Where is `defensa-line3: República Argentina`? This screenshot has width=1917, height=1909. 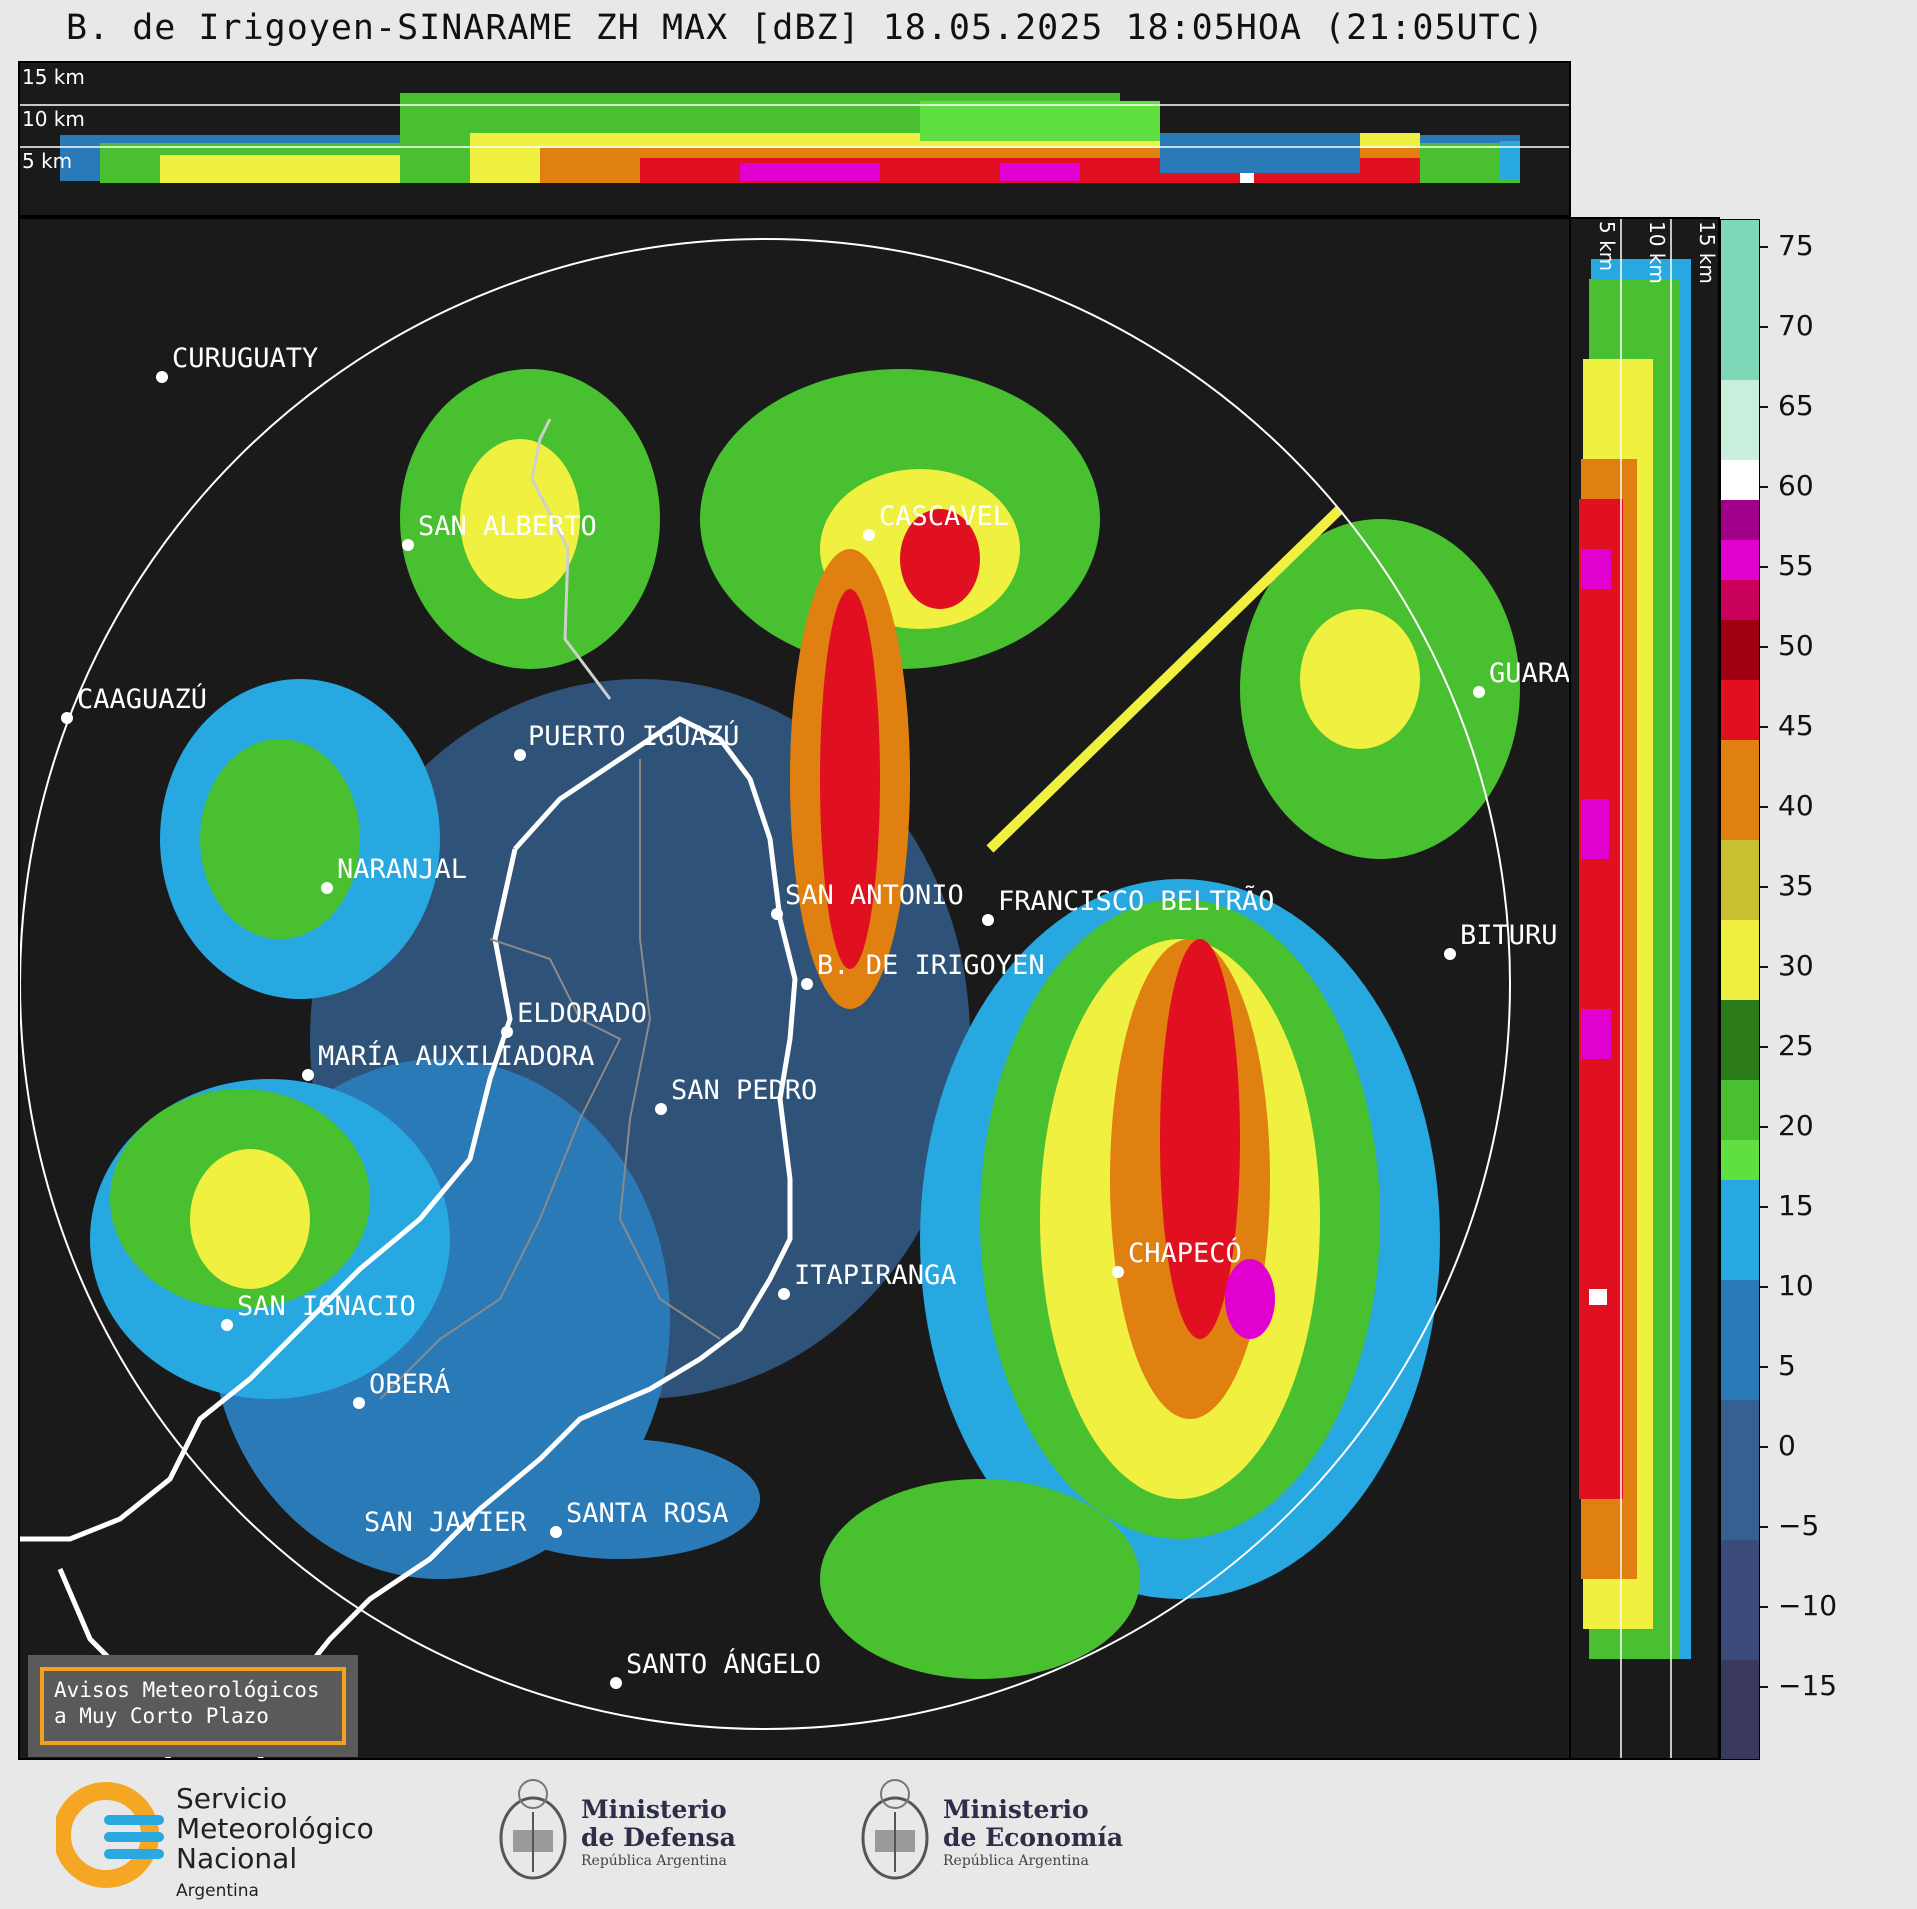
defensa-line3: República Argentina is located at coordinates (654, 1861).